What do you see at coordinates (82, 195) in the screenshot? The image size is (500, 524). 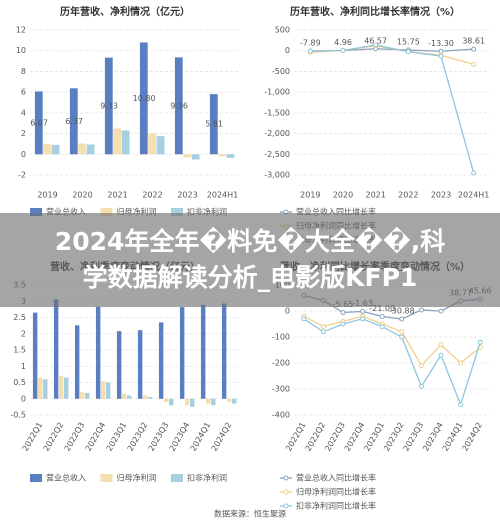 I see `x-tick-label: 2020` at bounding box center [82, 195].